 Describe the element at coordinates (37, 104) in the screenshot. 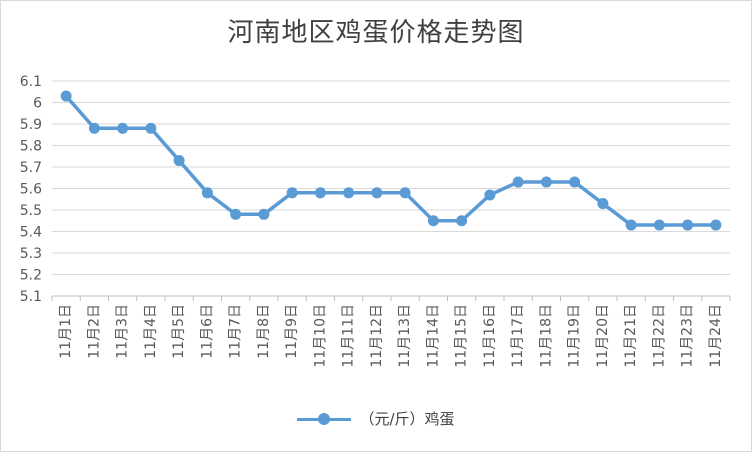

I see `y-tick-label: 6` at that location.